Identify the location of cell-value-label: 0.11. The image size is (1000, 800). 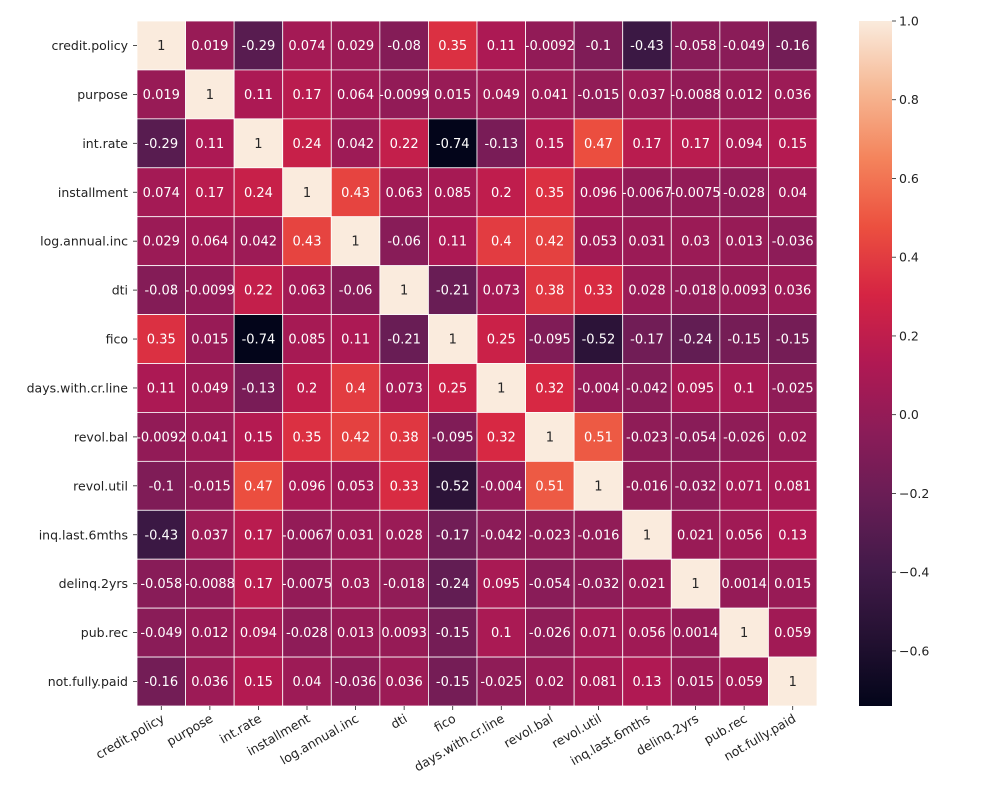
(452, 242).